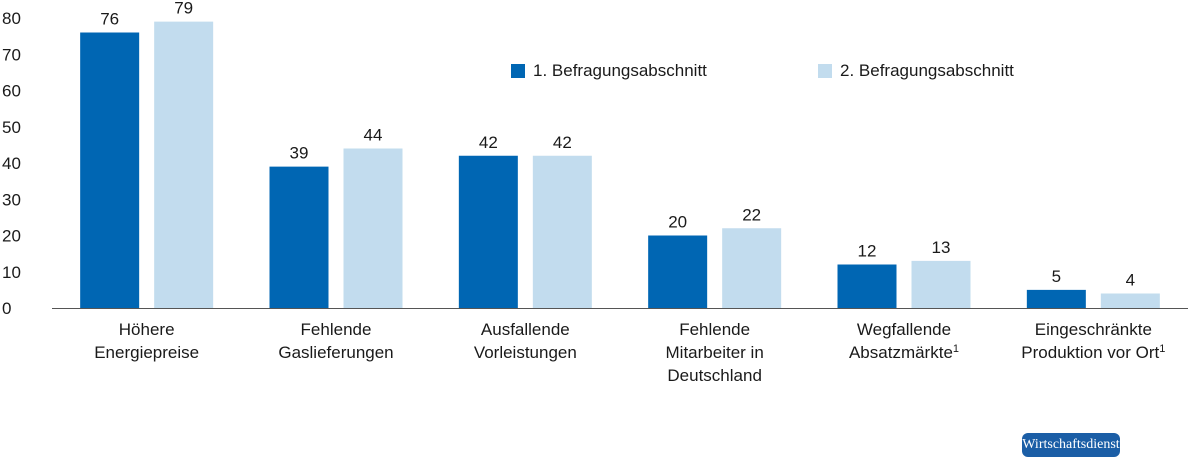 This screenshot has height=474, width=1200. I want to click on legend-label-series-1: 1. Befragungsabschnitt, so click(620, 70).